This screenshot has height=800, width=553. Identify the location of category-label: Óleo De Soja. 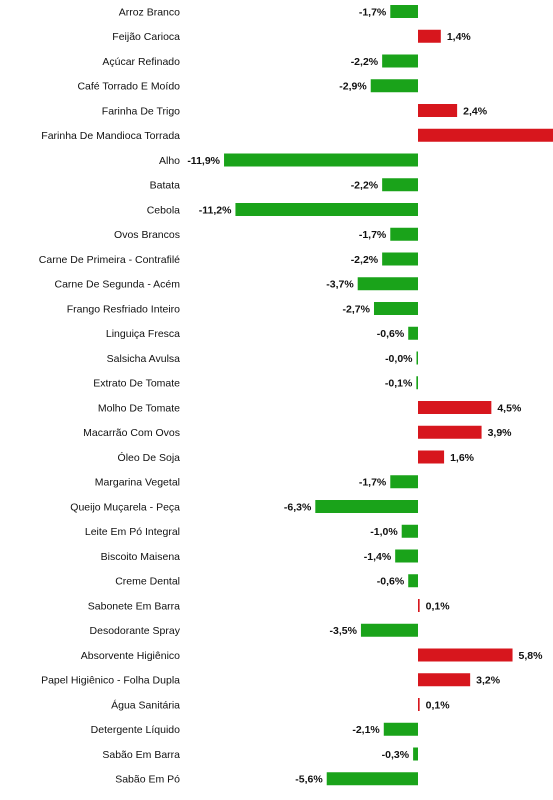
(149, 457).